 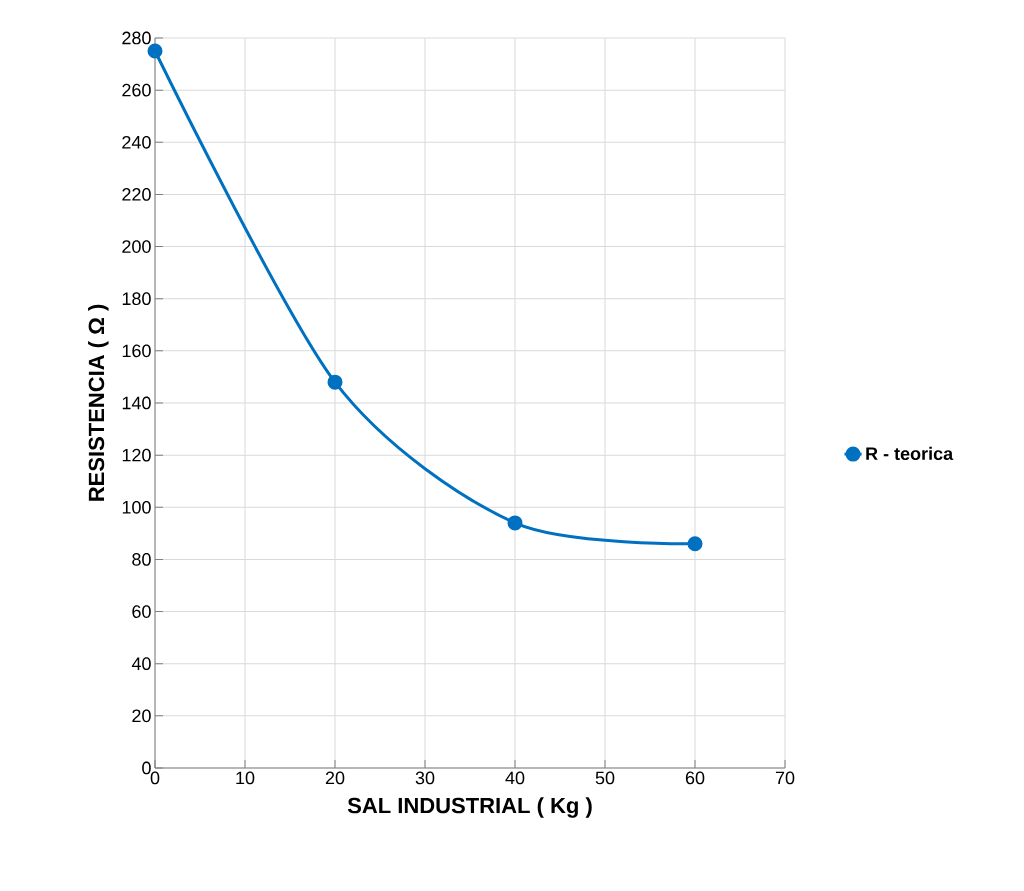 I want to click on y-axis-title: RESISTENCIA ( Ω ), so click(x=98, y=402).